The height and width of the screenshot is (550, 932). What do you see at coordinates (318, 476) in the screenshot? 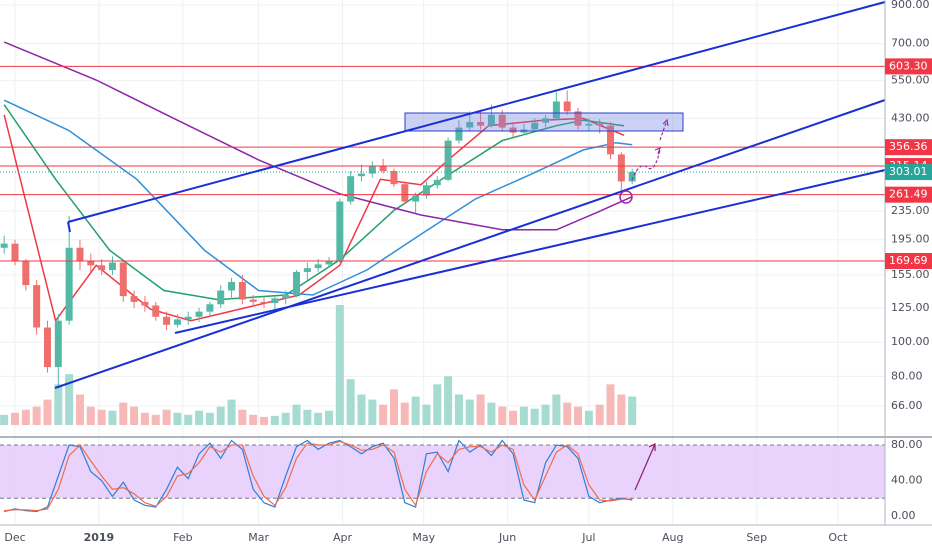
I see `stoch-lines` at bounding box center [318, 476].